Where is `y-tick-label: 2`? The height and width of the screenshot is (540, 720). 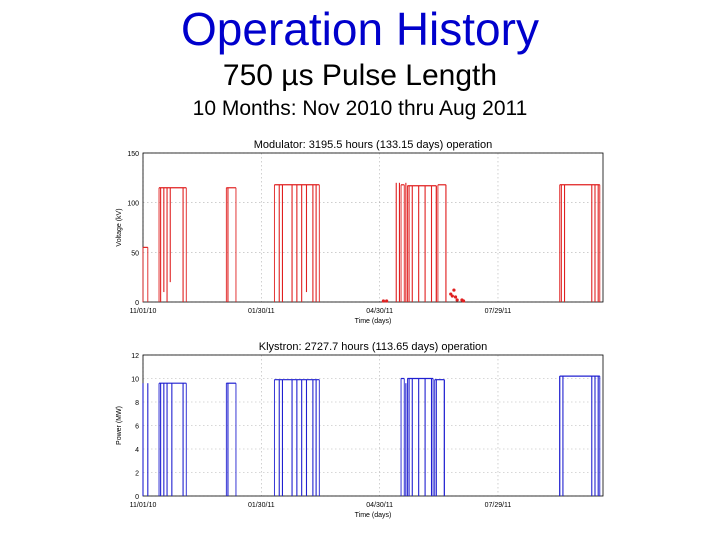
y-tick-label: 2 is located at coordinates (137, 474).